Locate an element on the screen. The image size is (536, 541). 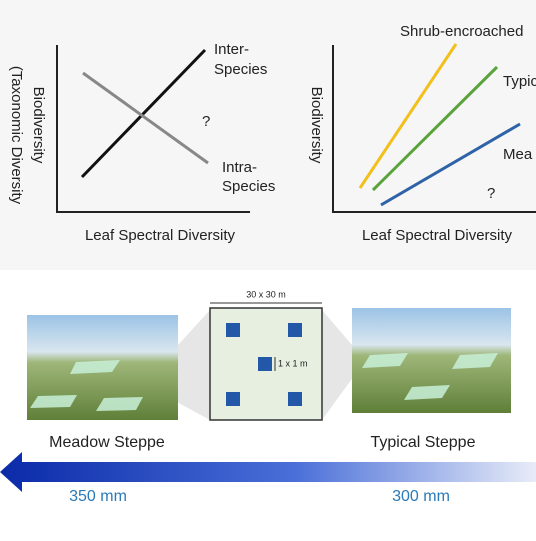
plot-size: 30 x 30 m is located at coordinates (266, 294).